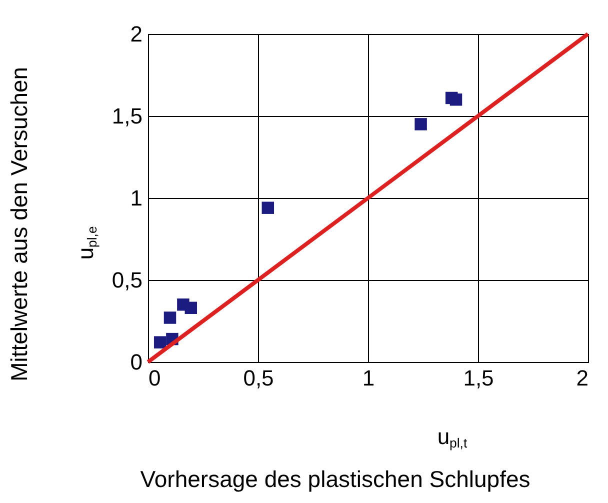 The image size is (608, 503). Describe the element at coordinates (136, 362) in the screenshot. I see `y-tick-label: 0` at that location.